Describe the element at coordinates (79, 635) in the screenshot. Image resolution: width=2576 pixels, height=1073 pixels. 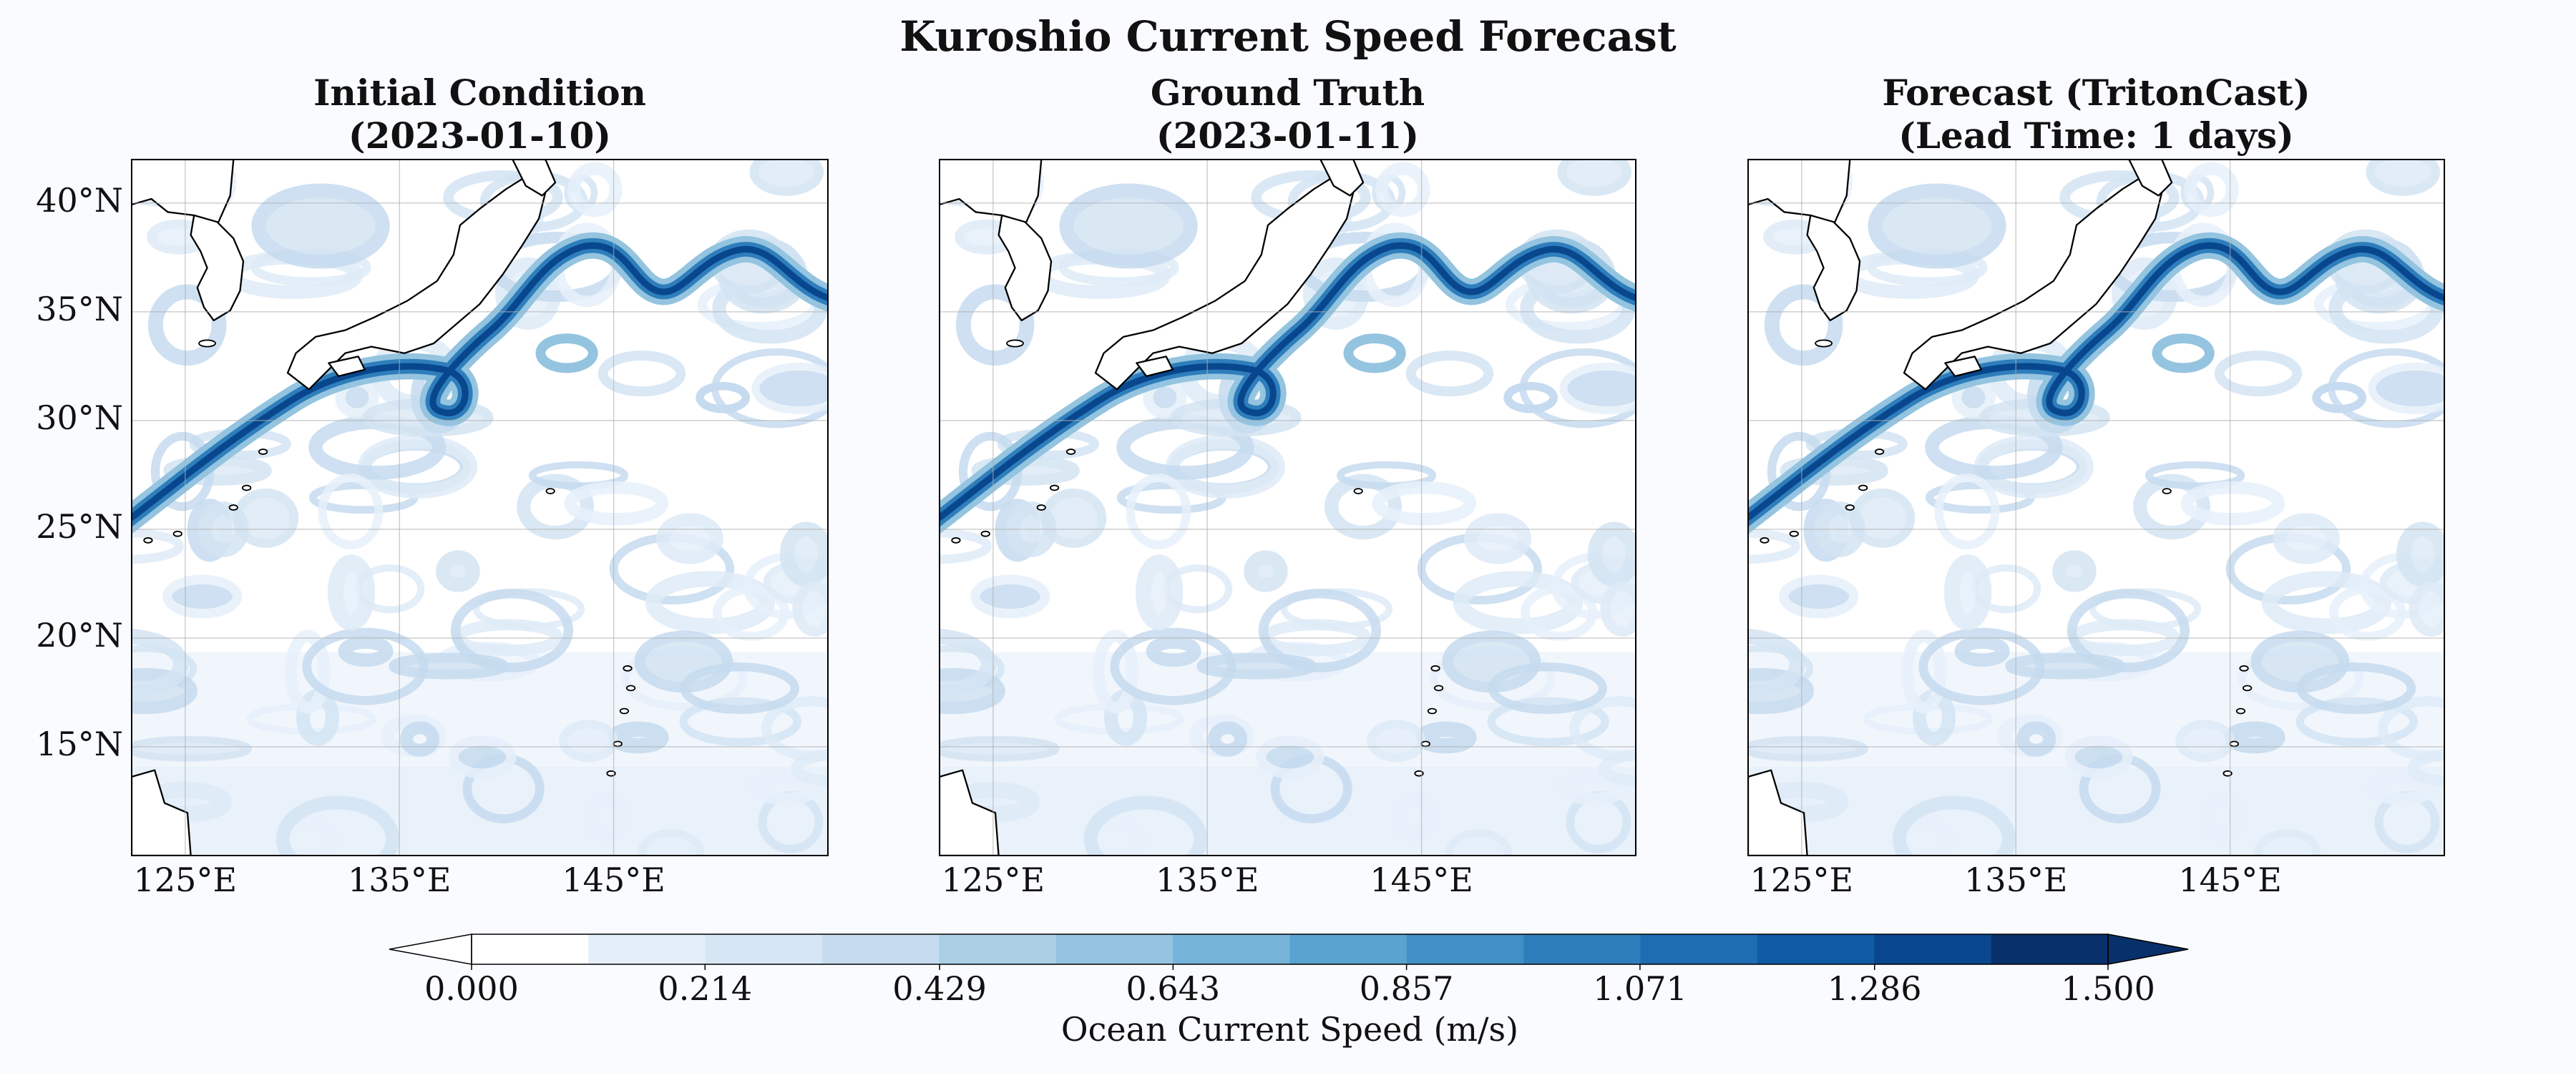
I see `y-tick-label: 20°N` at that location.